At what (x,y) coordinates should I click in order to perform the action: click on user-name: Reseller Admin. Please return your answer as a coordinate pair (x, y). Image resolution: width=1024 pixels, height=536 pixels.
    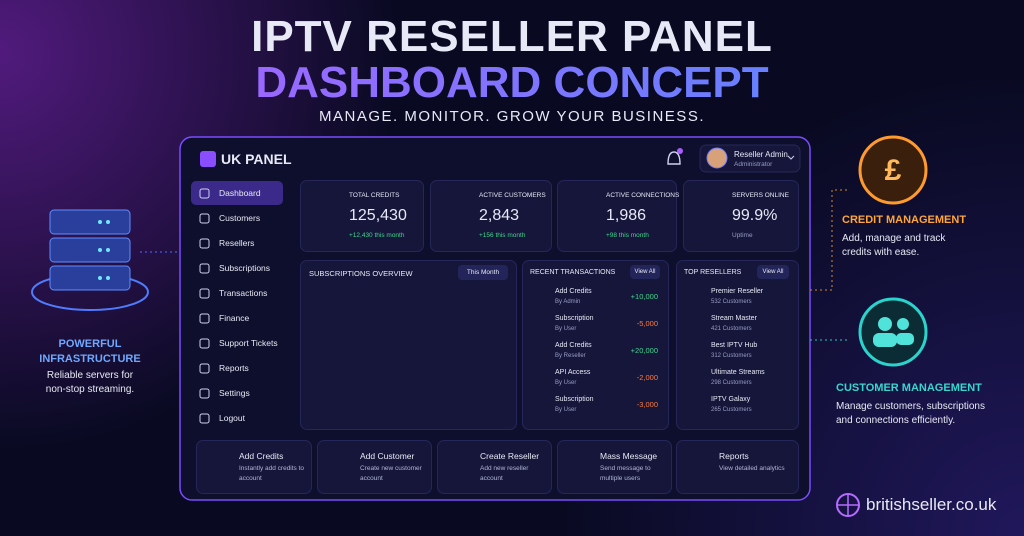
    Looking at the image, I should click on (761, 154).